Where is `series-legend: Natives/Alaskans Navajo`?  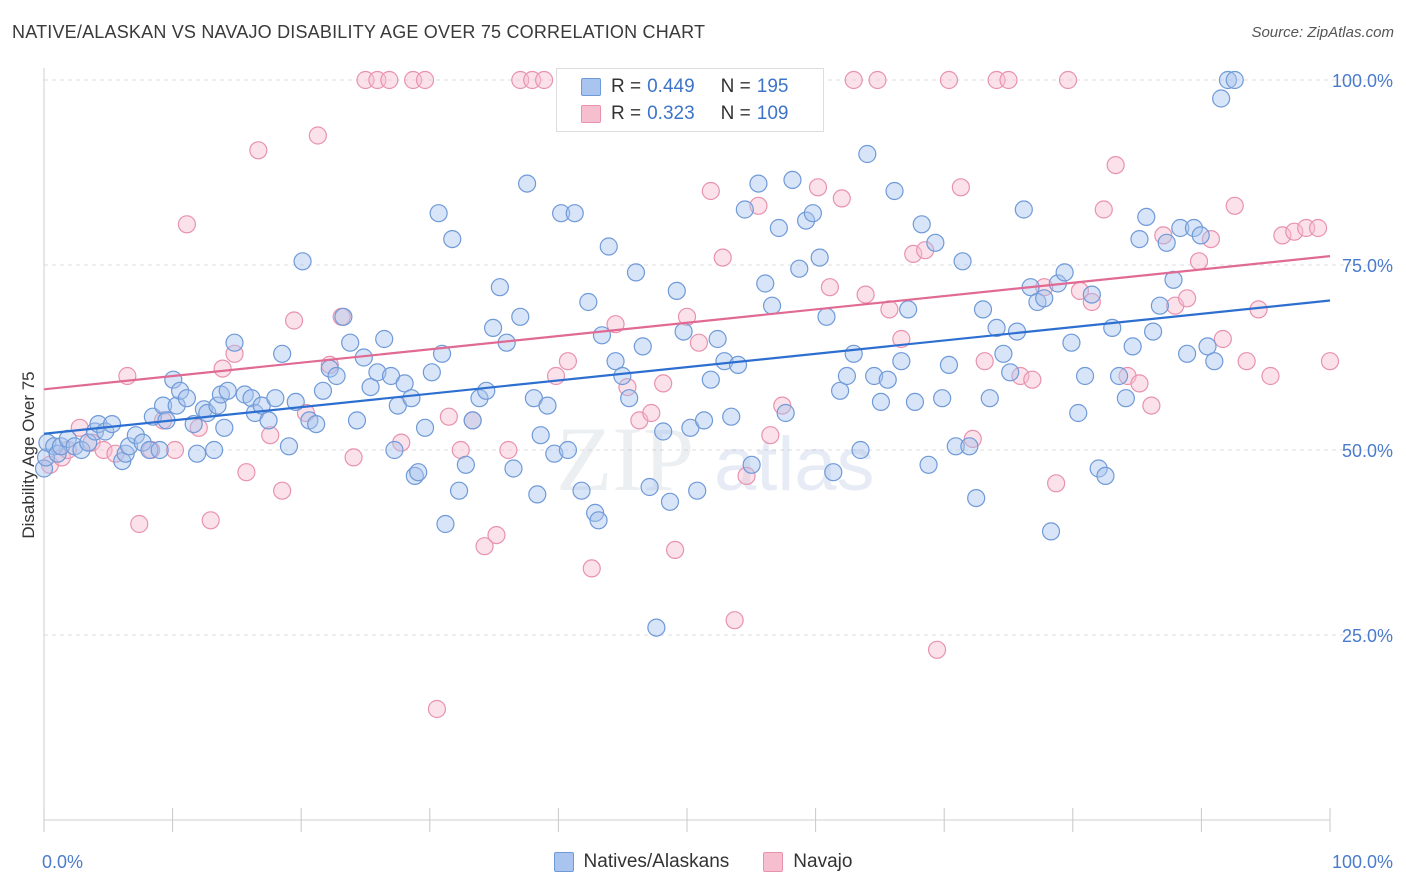
series-legend: Natives/Alaskans Navajo is located at coordinates (703, 862).